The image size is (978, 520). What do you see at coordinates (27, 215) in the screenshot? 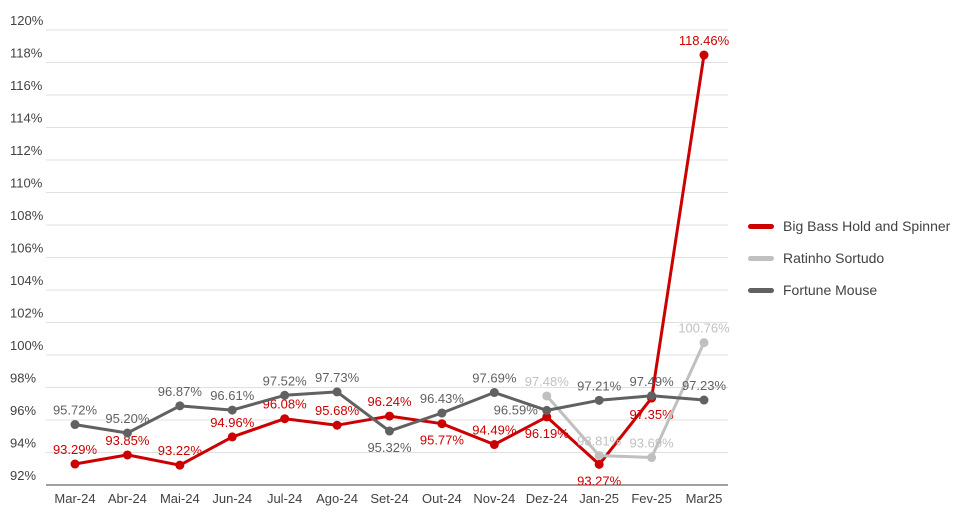
I see `y-axis-tick-label: 108%` at bounding box center [27, 215].